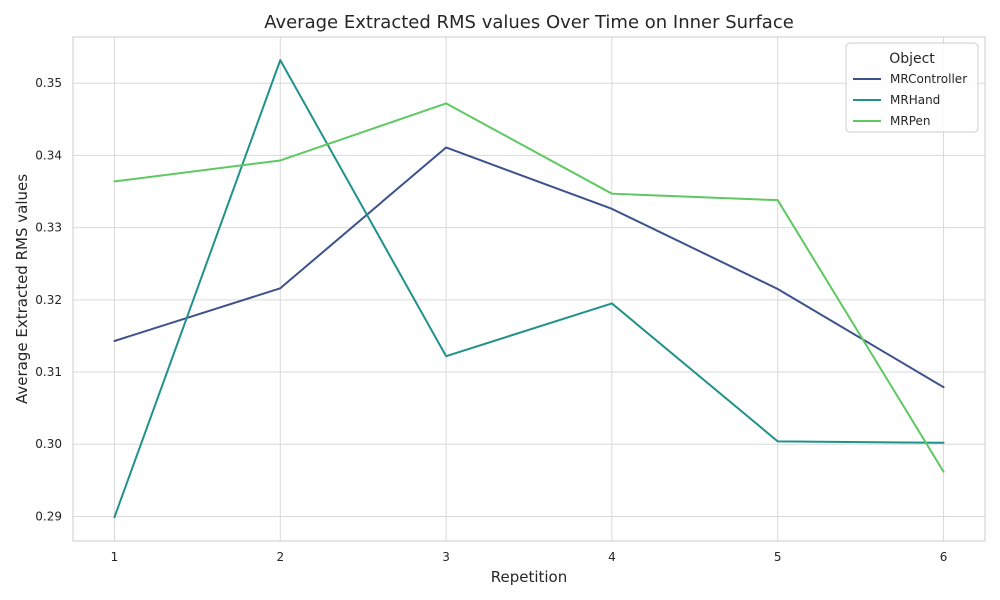  I want to click on legend-label: MRPen, so click(910, 121).